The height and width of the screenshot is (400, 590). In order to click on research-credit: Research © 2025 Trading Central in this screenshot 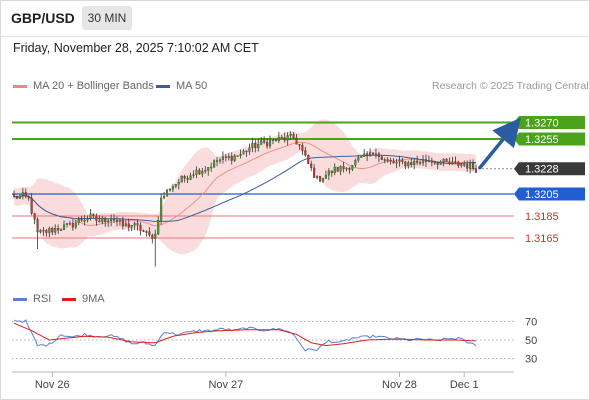, I will do `click(510, 86)`.